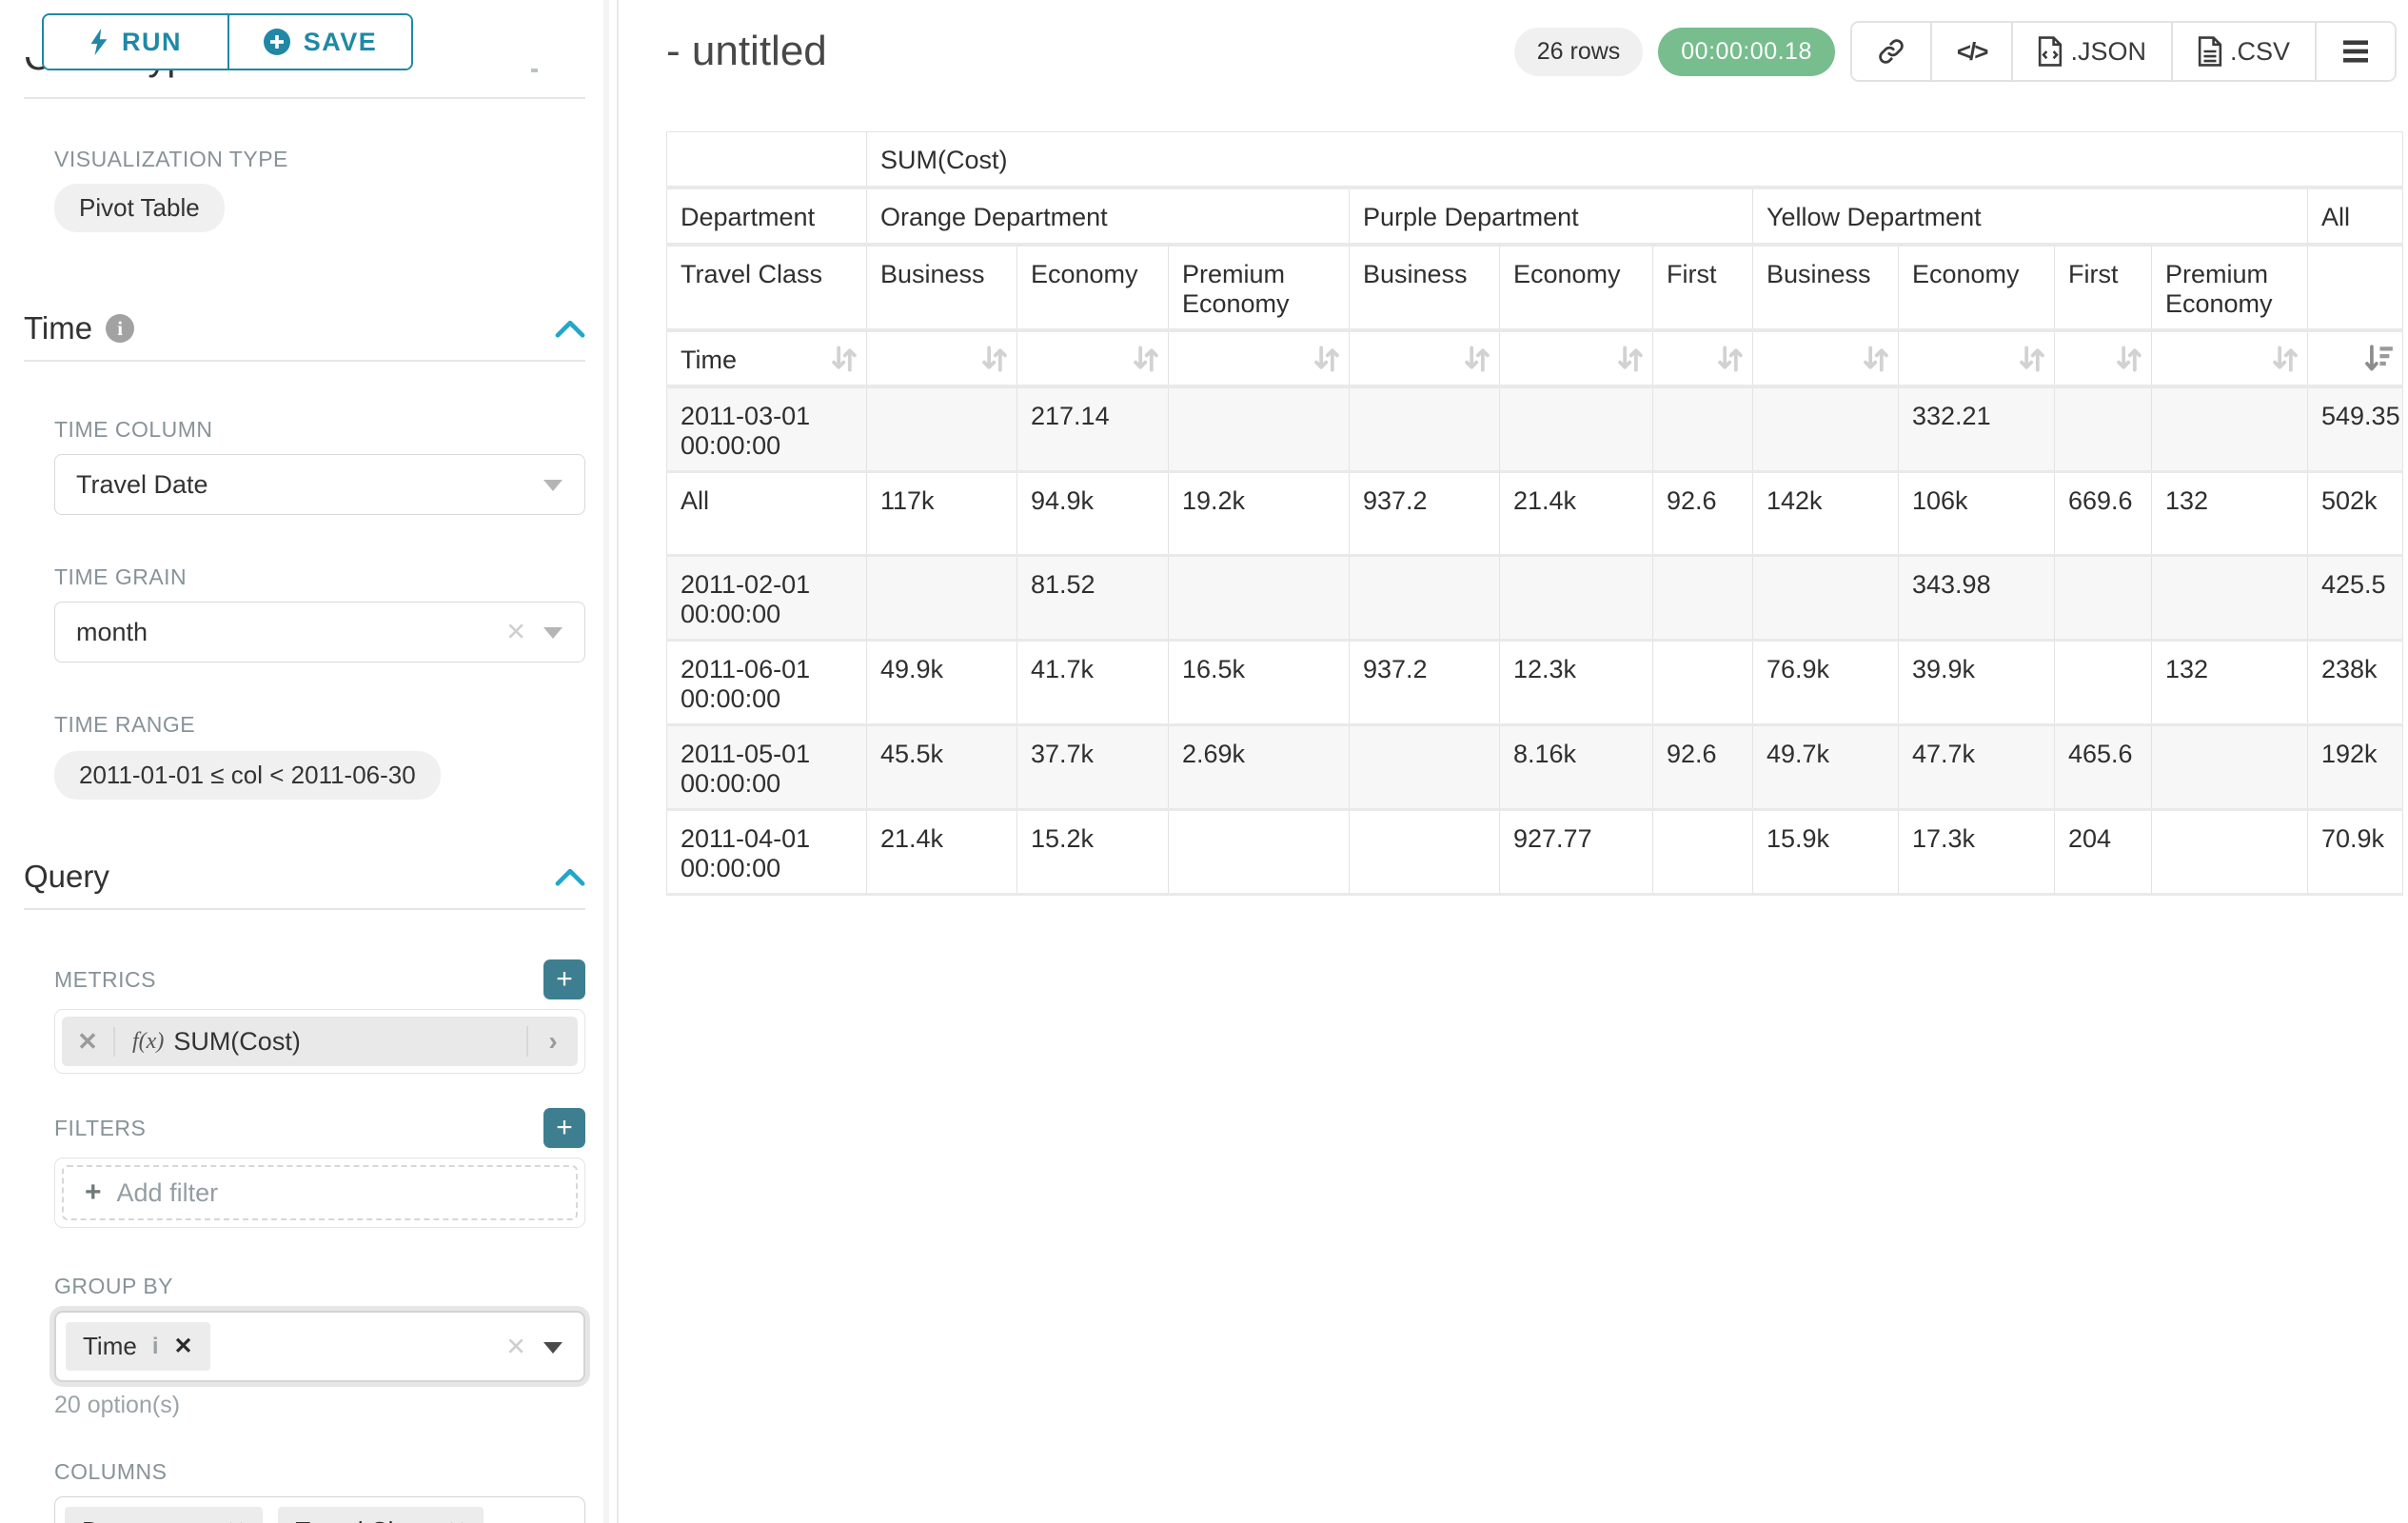 The height and width of the screenshot is (1523, 2408). I want to click on viz-type-chip: Pivot Table, so click(139, 208).